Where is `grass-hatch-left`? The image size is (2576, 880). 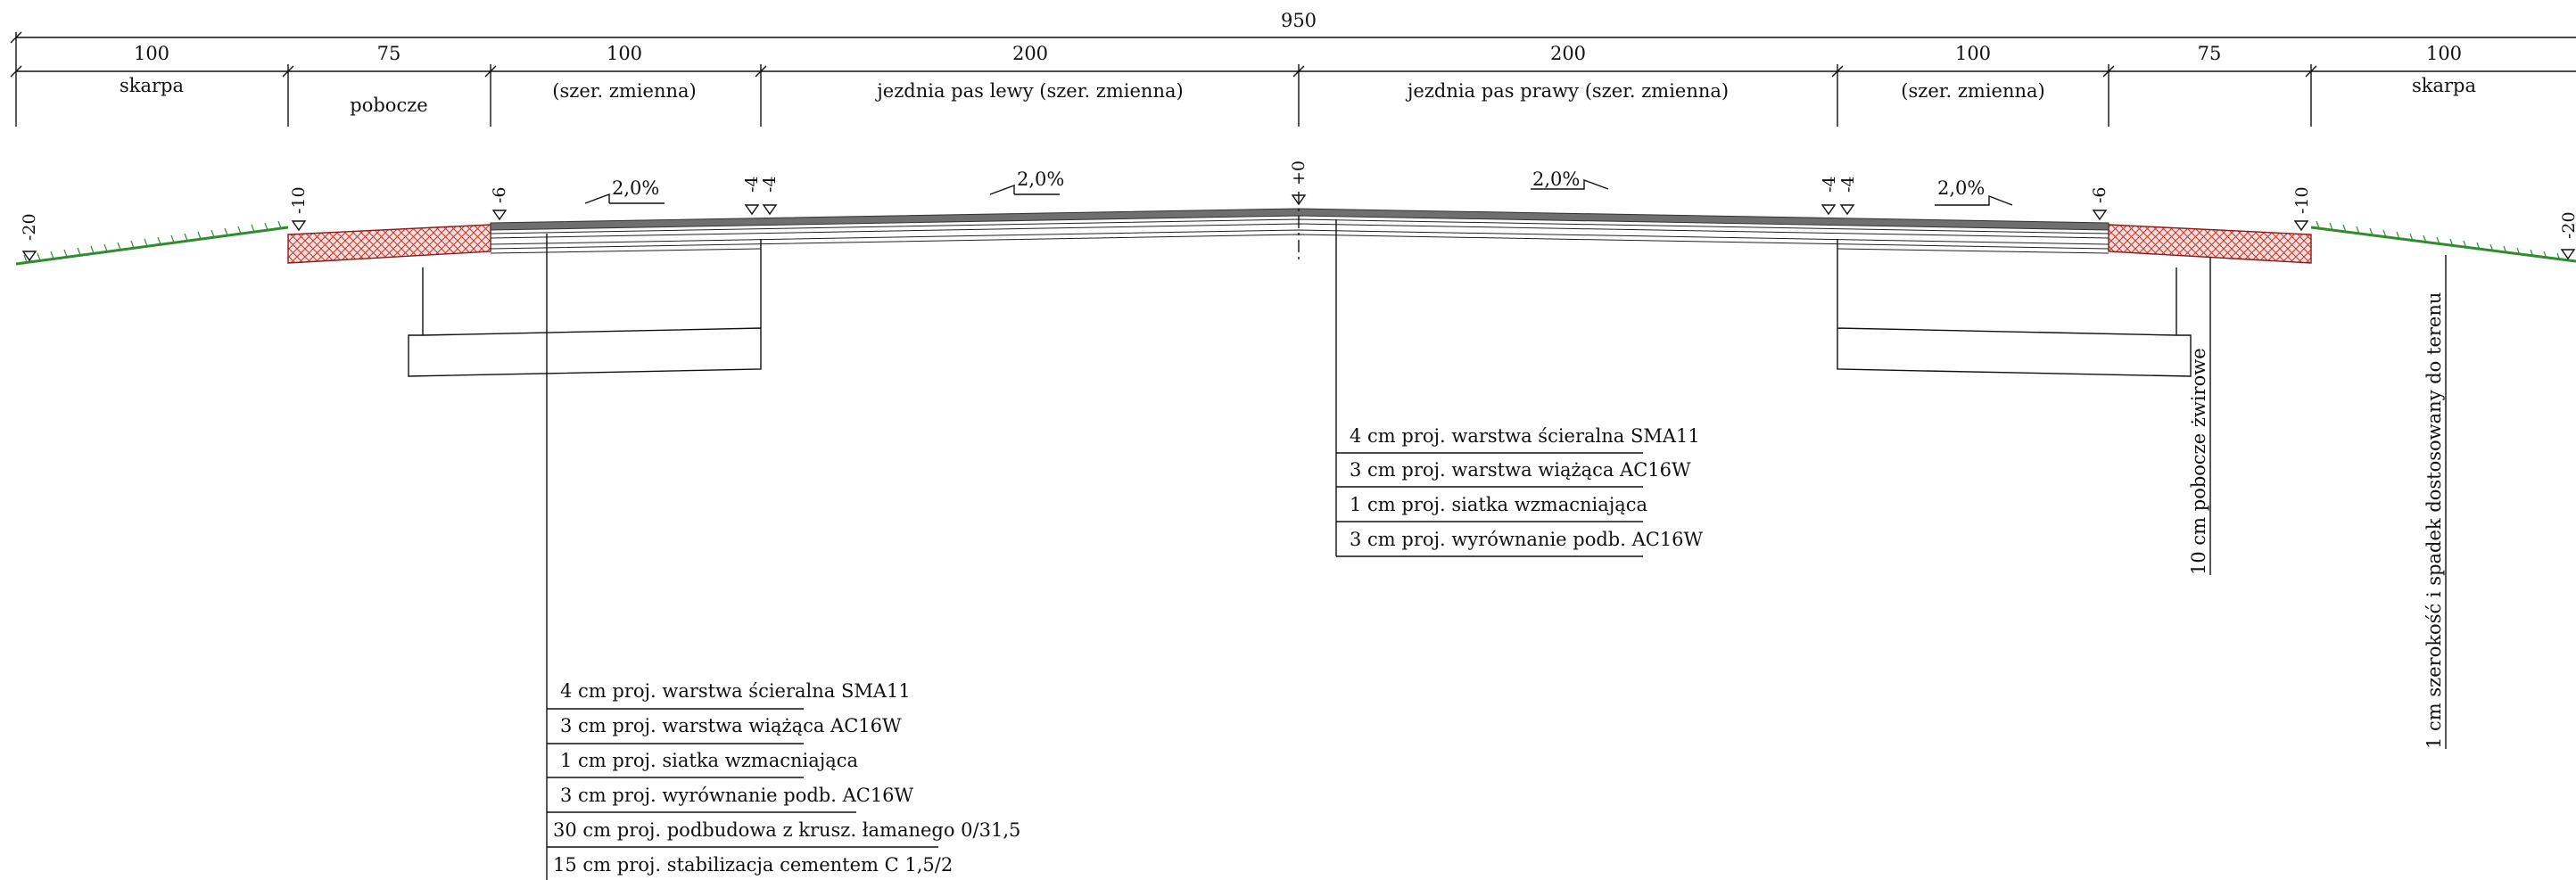 grass-hatch-left is located at coordinates (152, 241).